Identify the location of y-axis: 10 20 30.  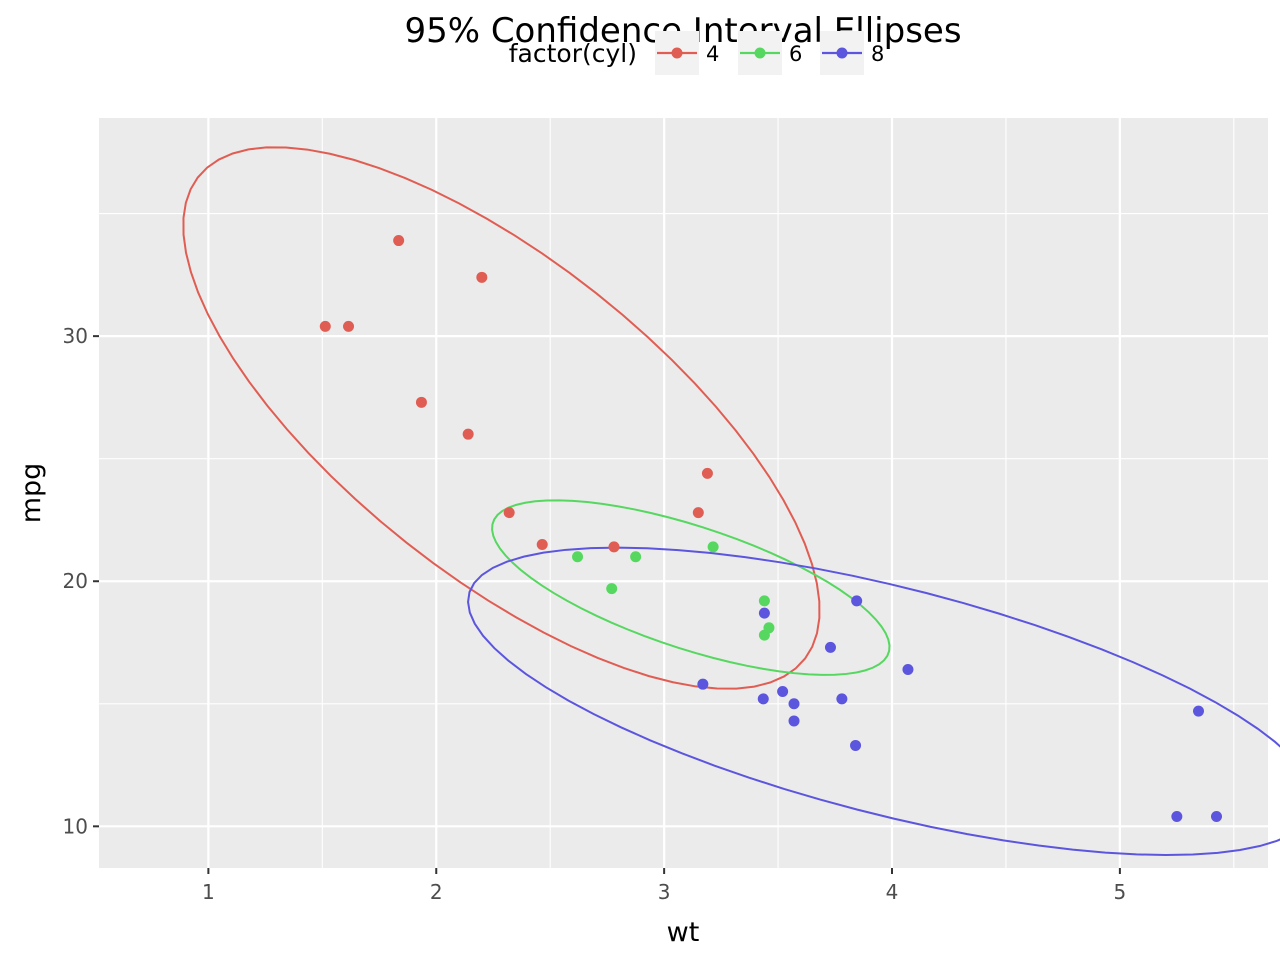
(81, 581).